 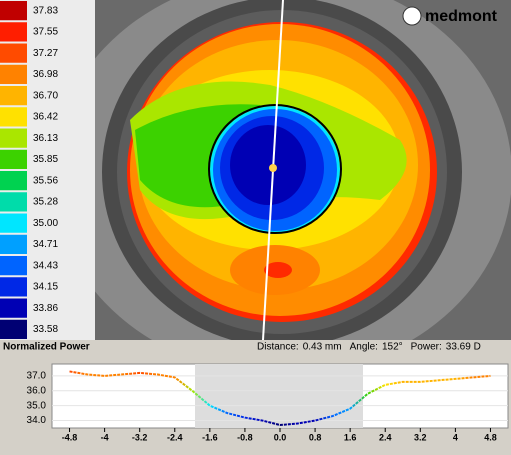 What do you see at coordinates (45, 287) in the screenshot?
I see `legend-label: 34.15` at bounding box center [45, 287].